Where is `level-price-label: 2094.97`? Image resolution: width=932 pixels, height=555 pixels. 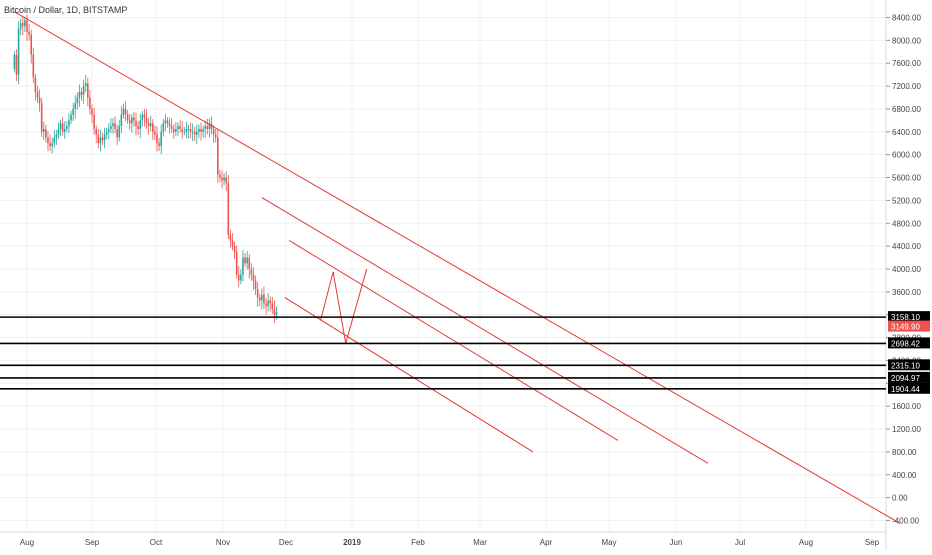
level-price-label: 2094.97 is located at coordinates (905, 378).